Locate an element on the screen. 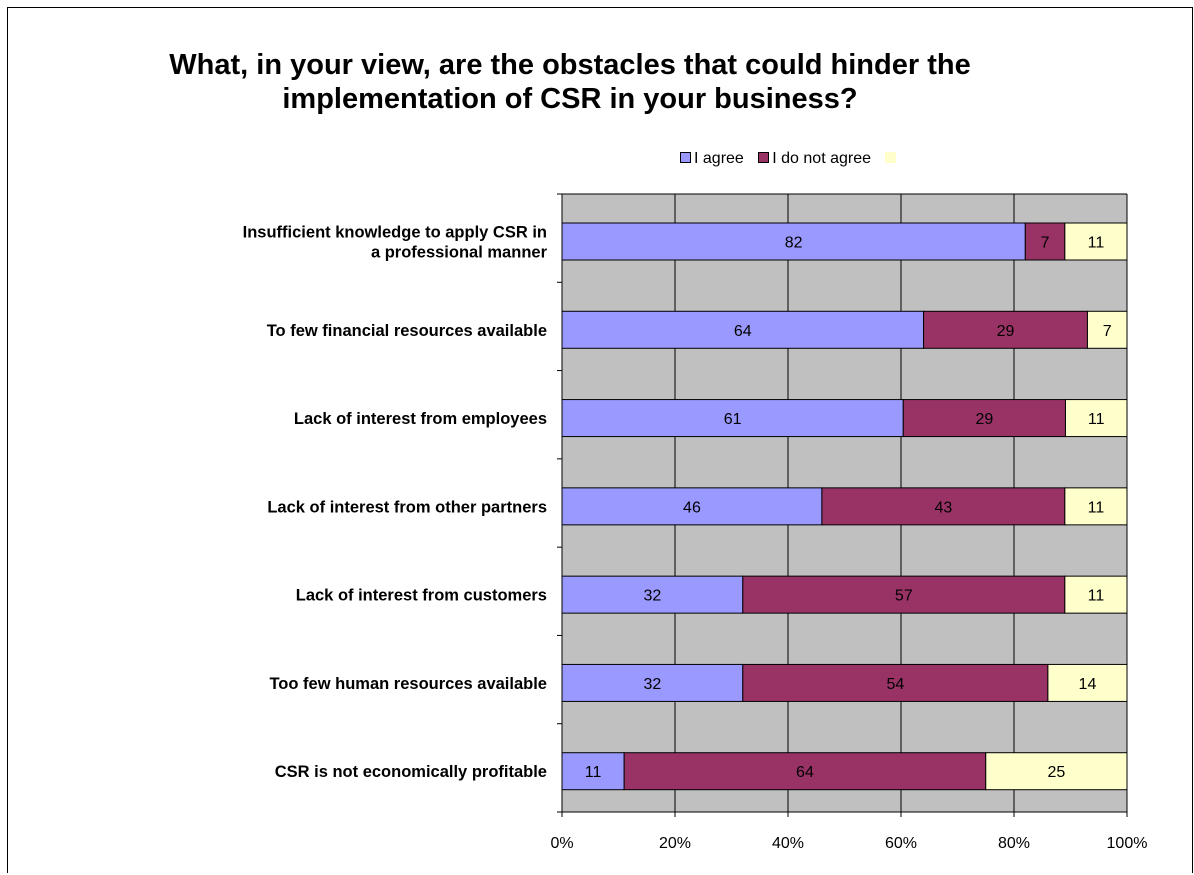  data-label-agree-2: 61 is located at coordinates (733, 419).